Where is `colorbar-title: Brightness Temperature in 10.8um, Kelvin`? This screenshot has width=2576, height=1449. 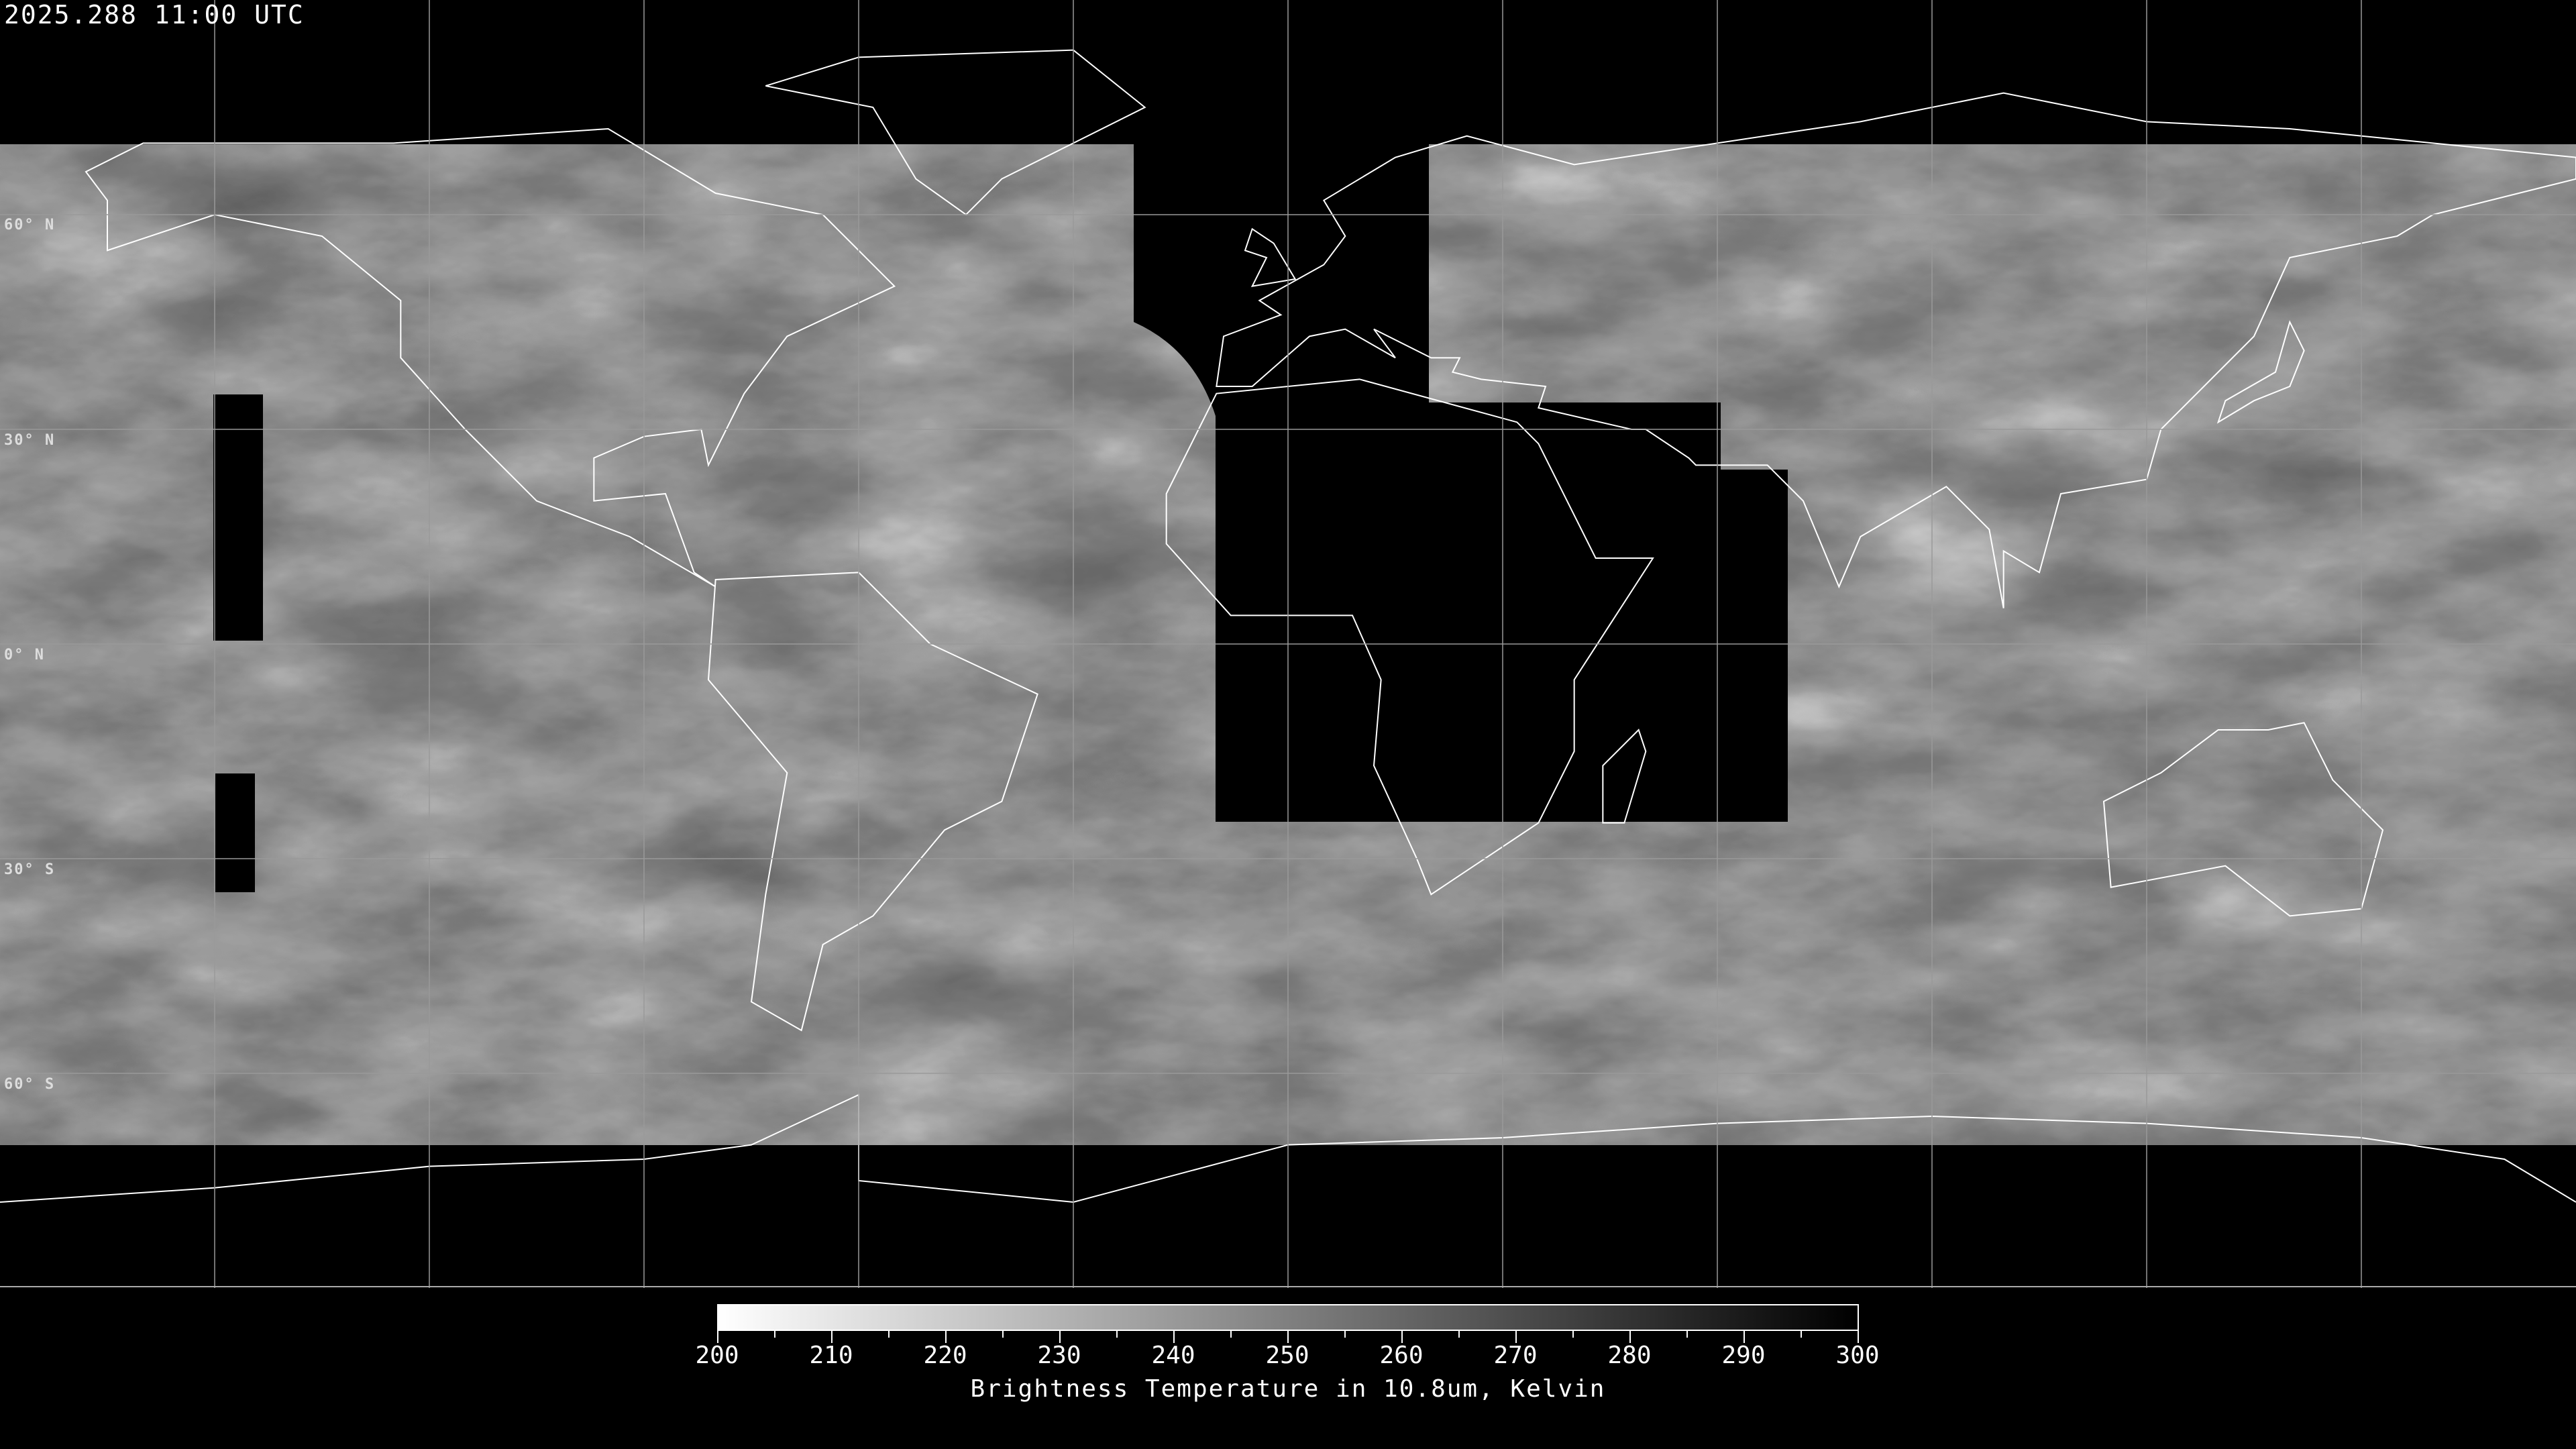
colorbar-title: Brightness Temperature in 10.8um, Kelvin is located at coordinates (1288, 1389).